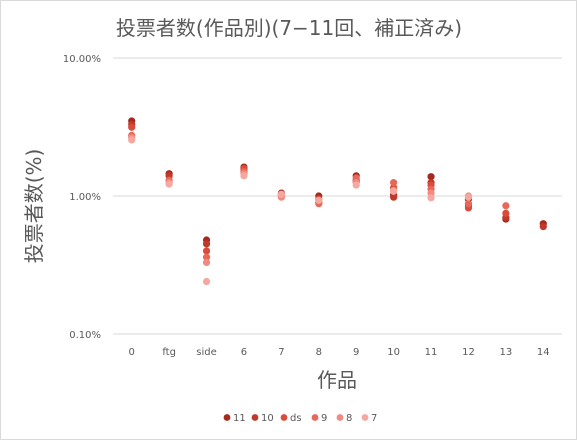 The image size is (577, 441). I want to click on x-tick-label: ftg, so click(169, 352).